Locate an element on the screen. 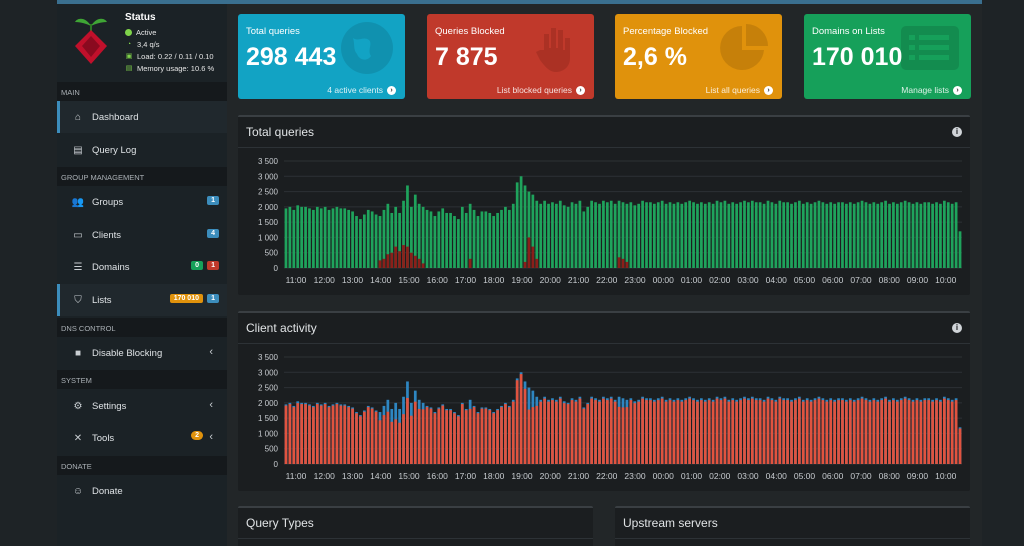  sidebar-item-tools: ✕ Tools 2 ‹ is located at coordinates (142, 438).